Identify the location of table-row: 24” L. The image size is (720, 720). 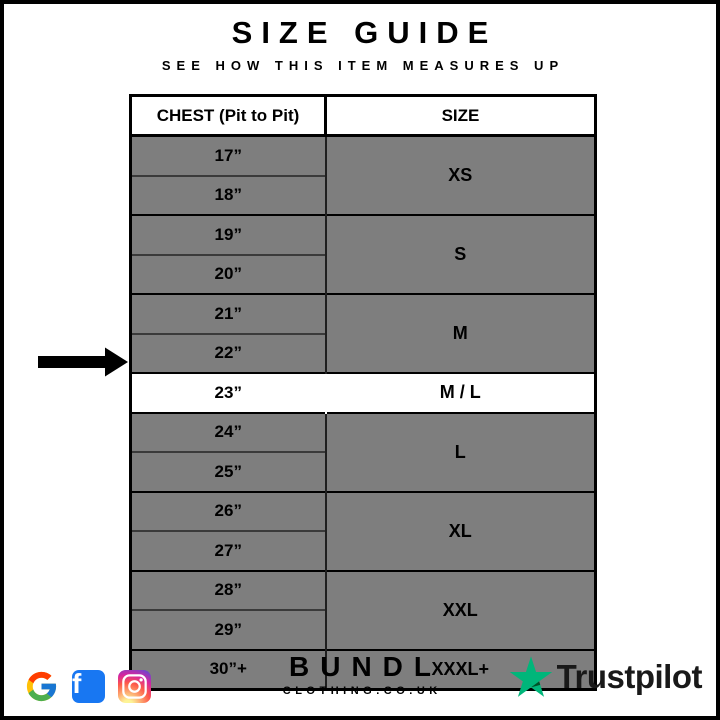
(363, 451).